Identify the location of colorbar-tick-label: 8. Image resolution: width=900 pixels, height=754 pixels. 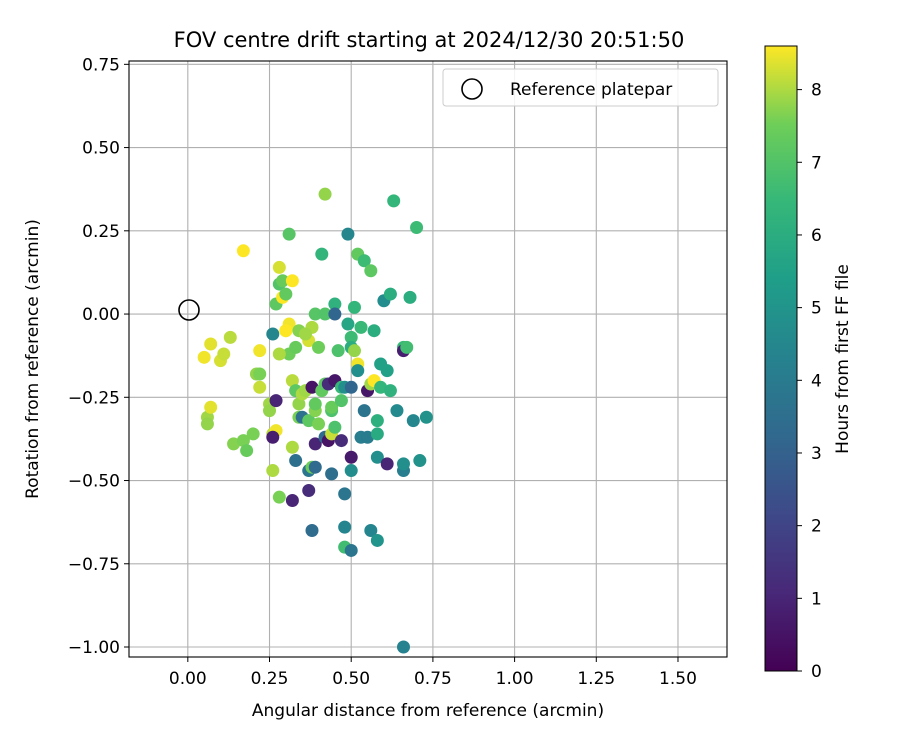
(816, 91).